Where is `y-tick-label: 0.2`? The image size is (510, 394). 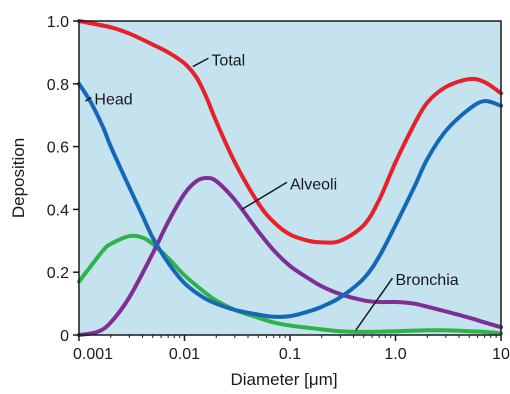
y-tick-label: 0.2 is located at coordinates (58, 273).